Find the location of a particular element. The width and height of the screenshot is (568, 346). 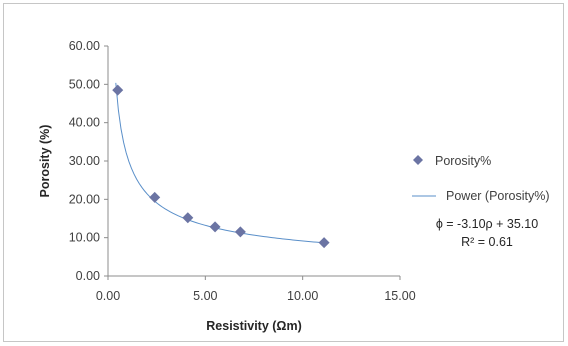

y-axis-title: Porosity (%) is located at coordinates (45, 161).